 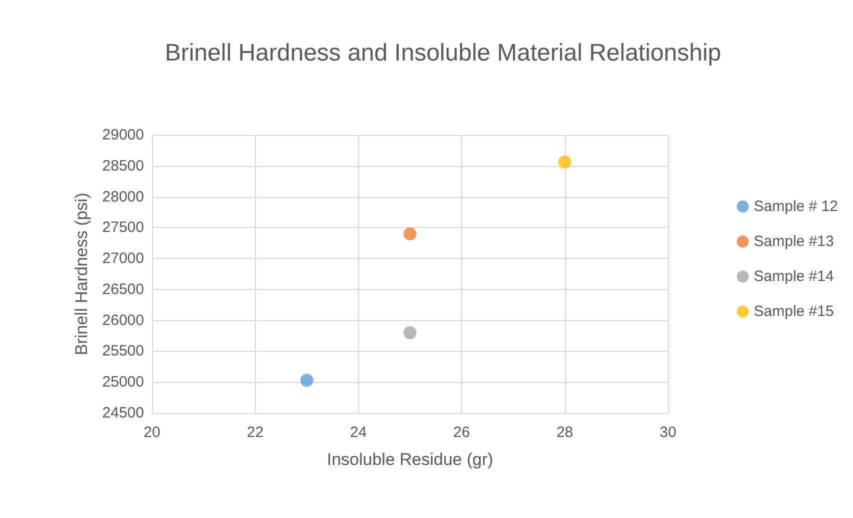 What do you see at coordinates (123, 197) in the screenshot?
I see `y-tick-label: 28000` at bounding box center [123, 197].